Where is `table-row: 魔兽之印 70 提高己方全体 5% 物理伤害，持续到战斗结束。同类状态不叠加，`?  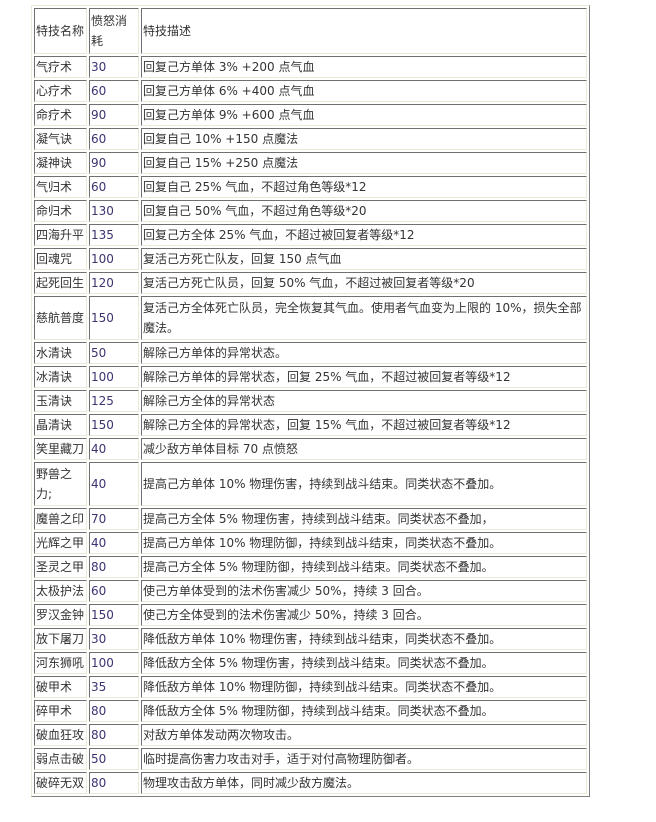 table-row: 魔兽之印 70 提高己方全体 5% 物理伤害，持续到战斗结束。同类状态不叠加， is located at coordinates (310, 519).